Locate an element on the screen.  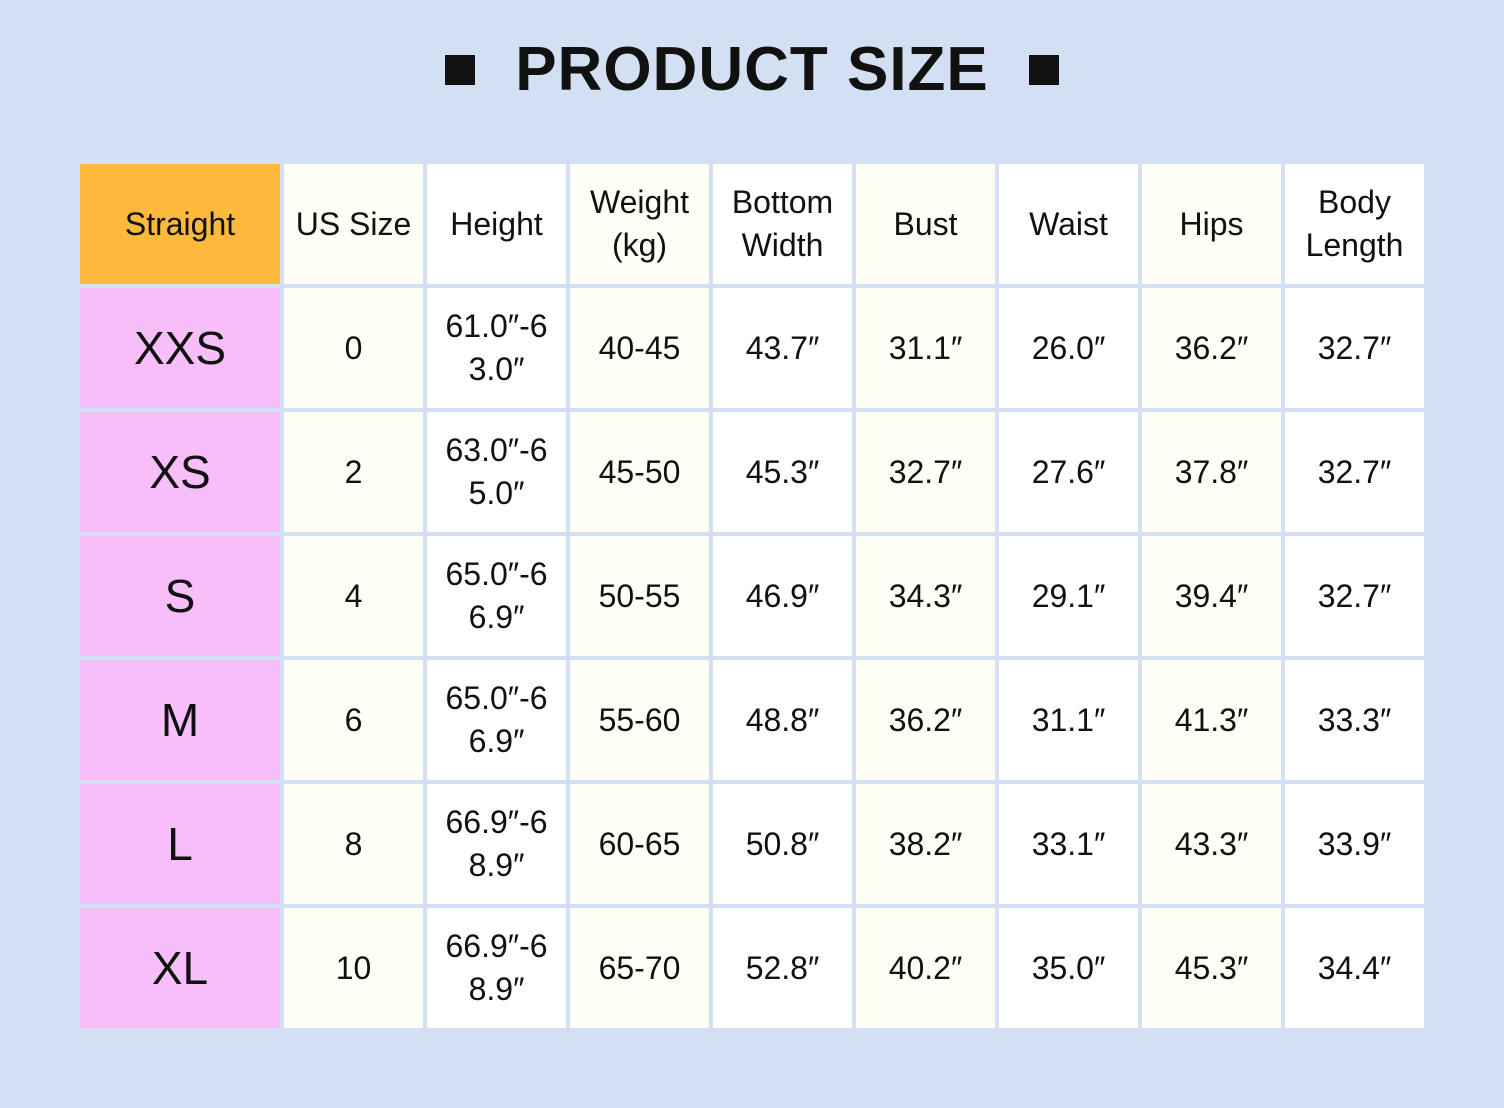
table-cell: 61.0″-63.0″ is located at coordinates (496, 348).